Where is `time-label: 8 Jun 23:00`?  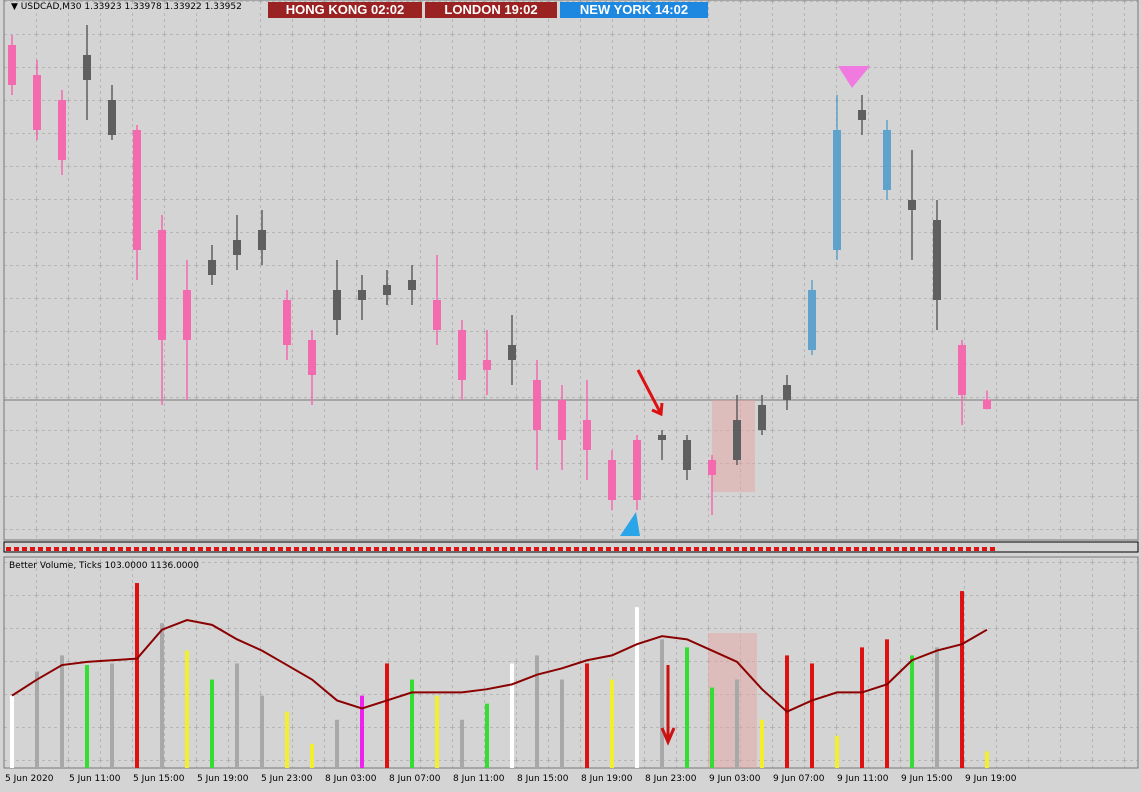
time-label: 8 Jun 23:00 is located at coordinates (671, 779).